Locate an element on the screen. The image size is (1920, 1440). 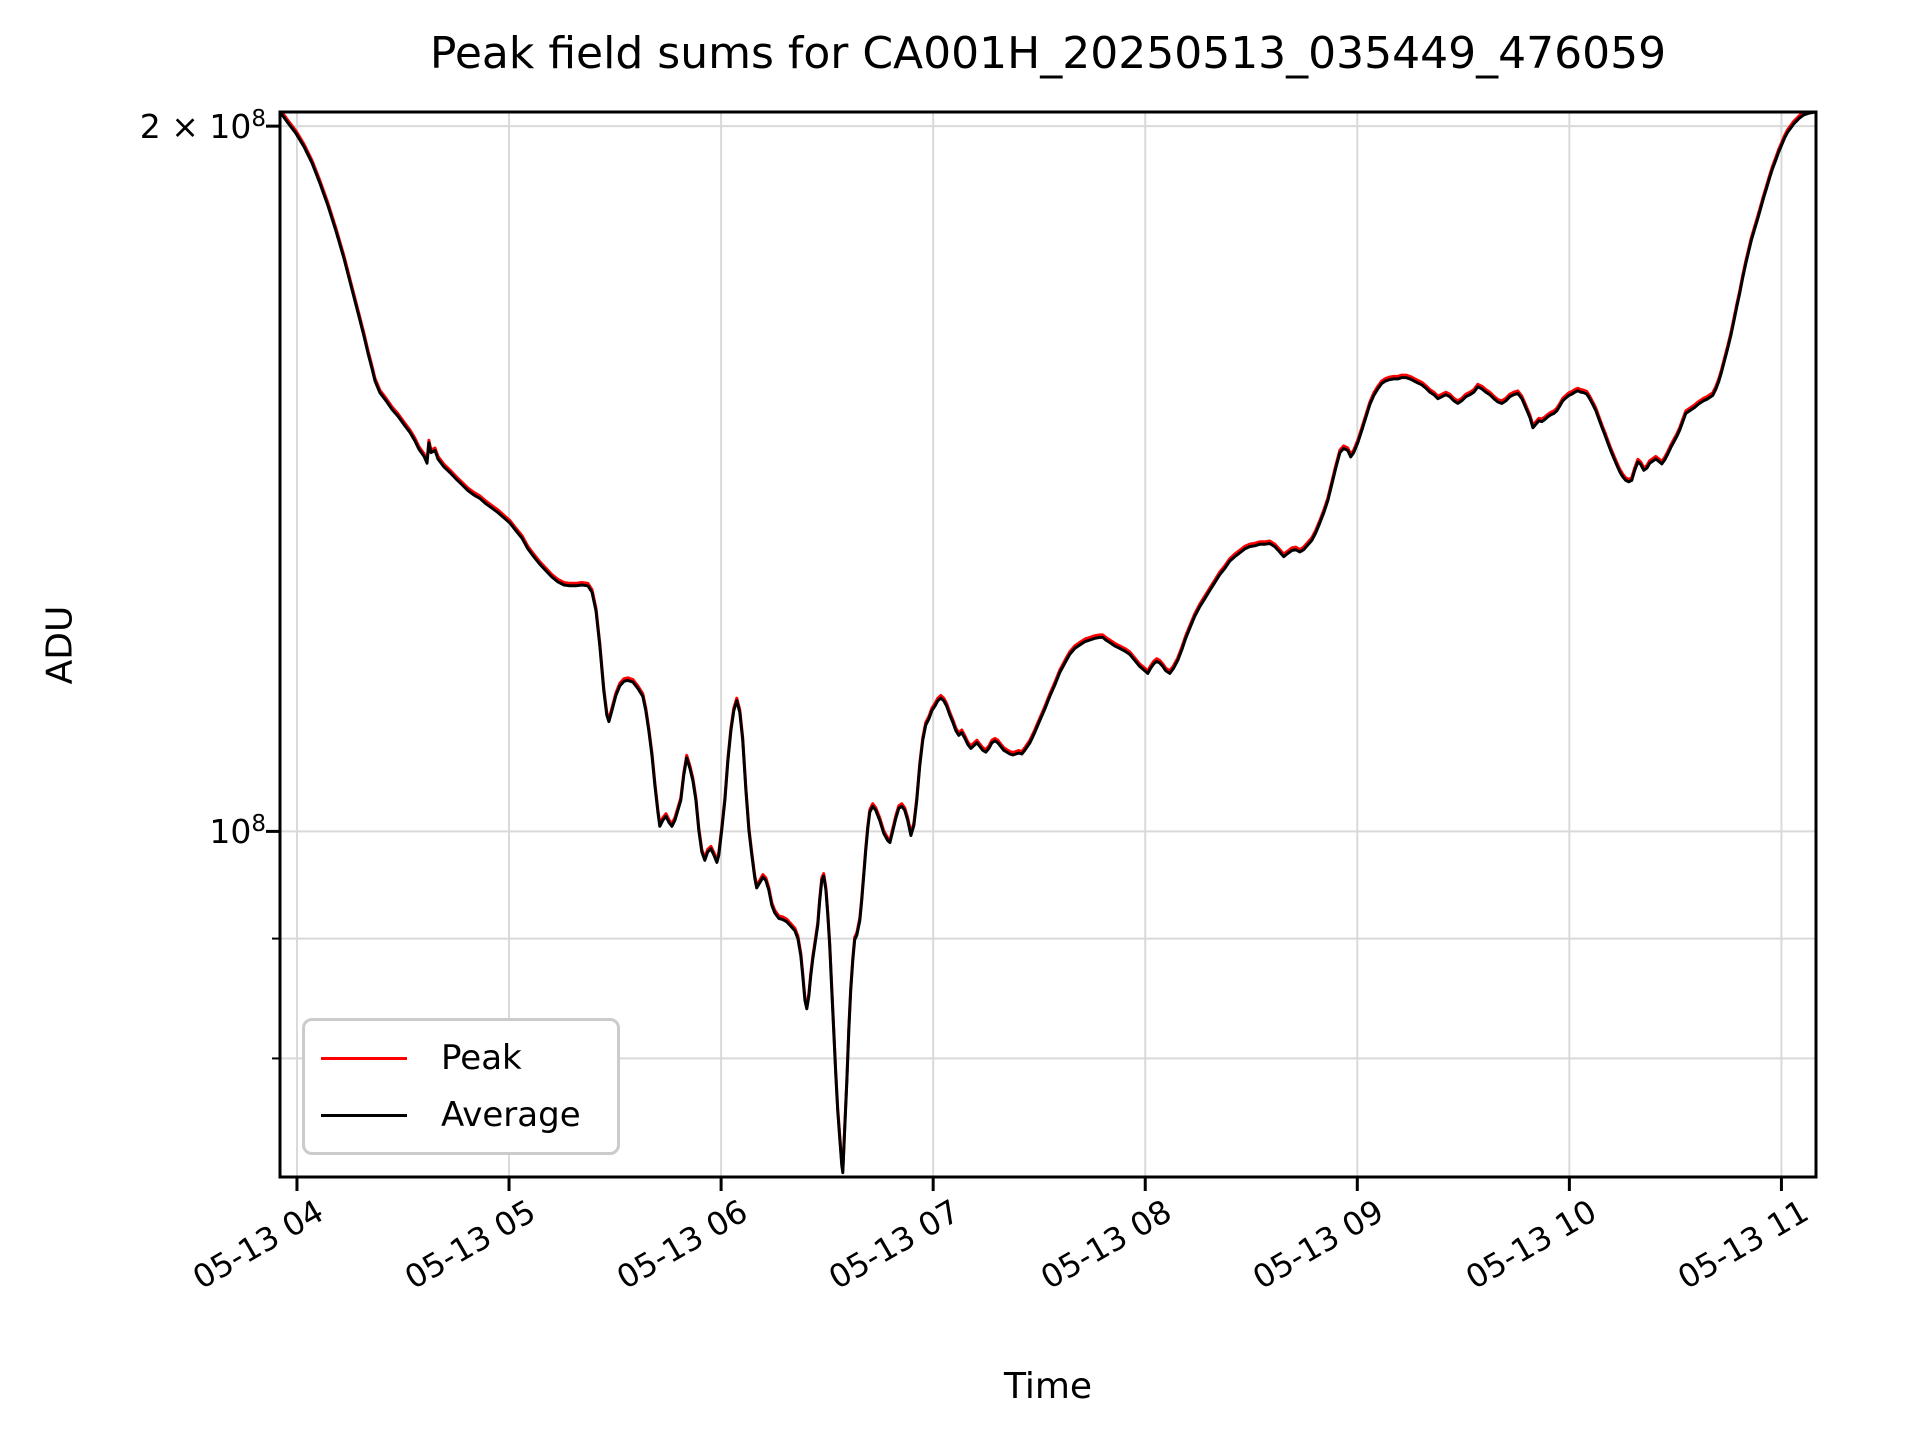
legend-item-average: Average is located at coordinates (461, 1115).